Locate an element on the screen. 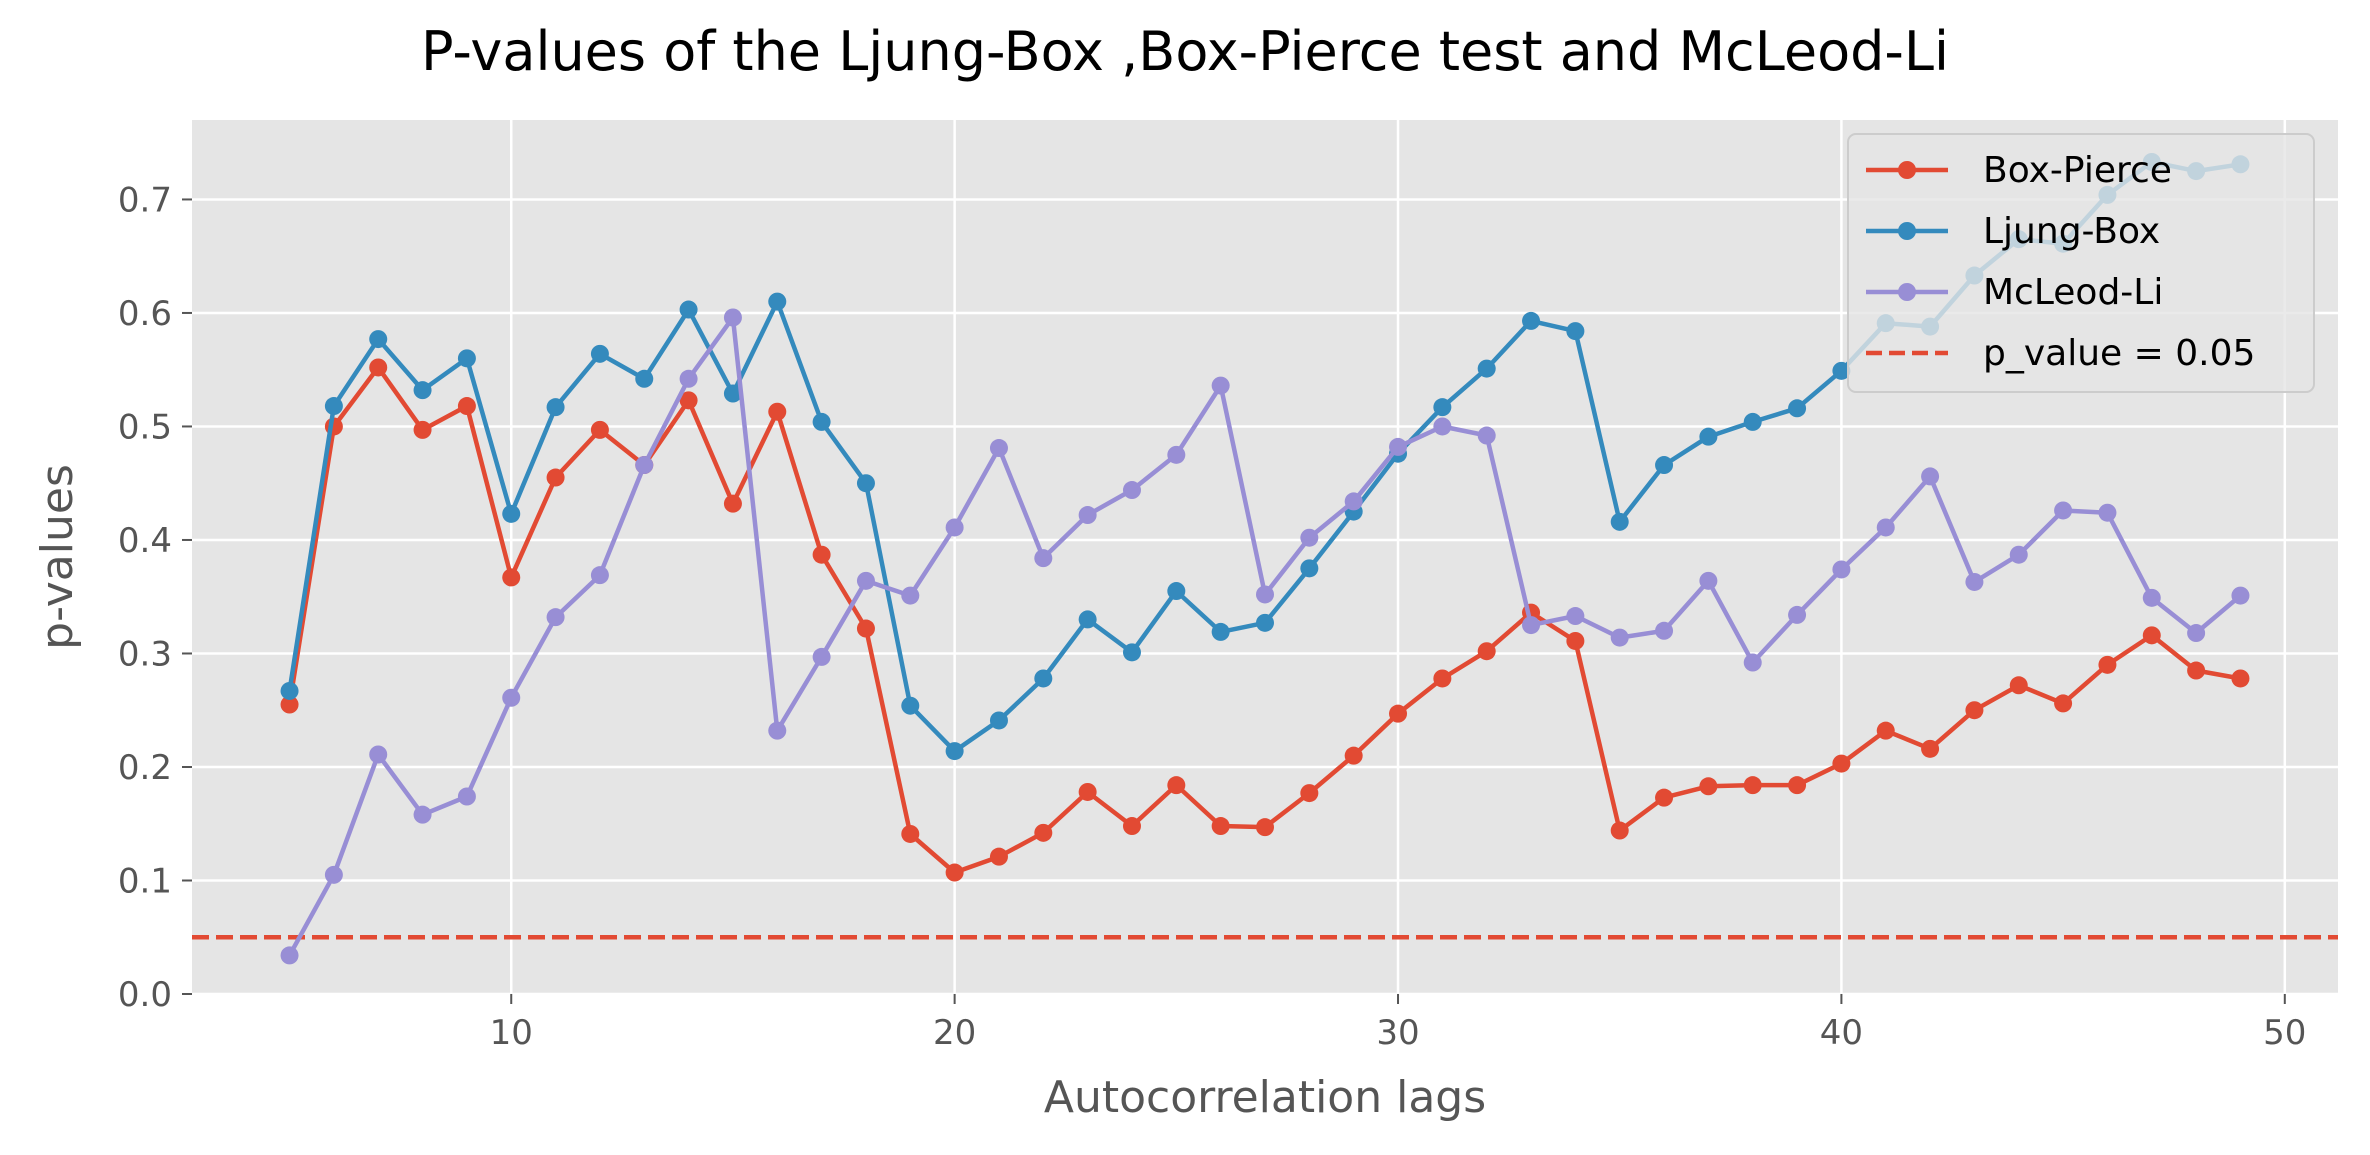  y-axis-label: p-values is located at coordinates (57, 557).